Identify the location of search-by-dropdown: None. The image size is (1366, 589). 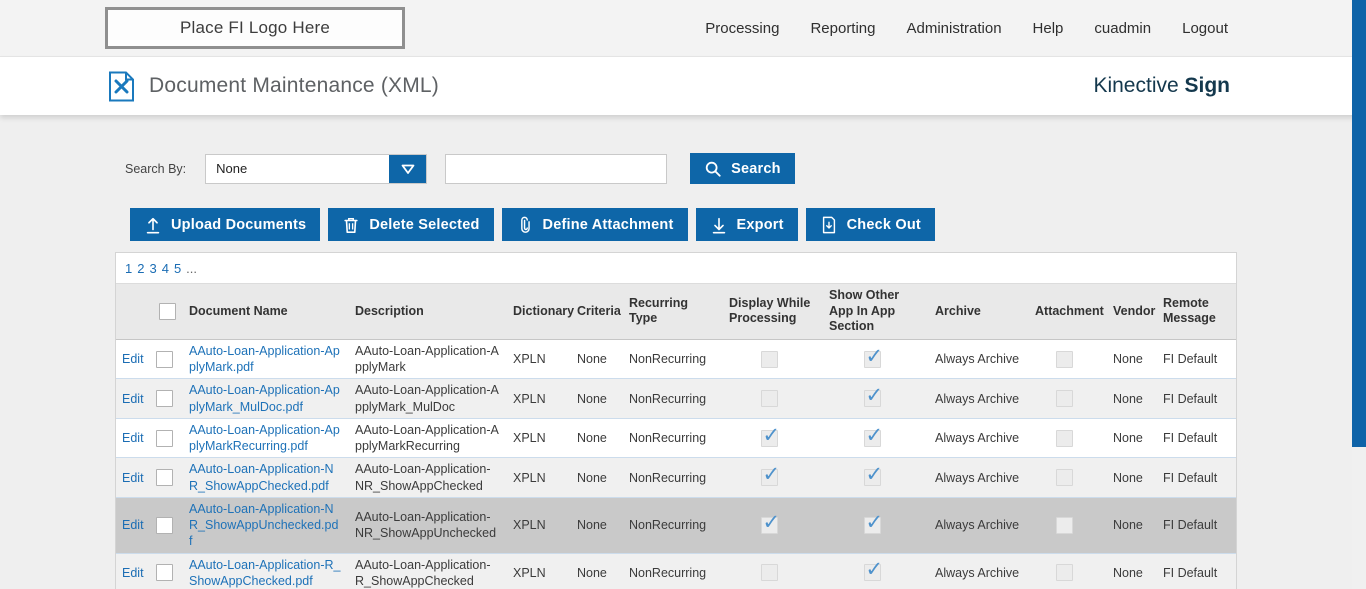
(316, 168).